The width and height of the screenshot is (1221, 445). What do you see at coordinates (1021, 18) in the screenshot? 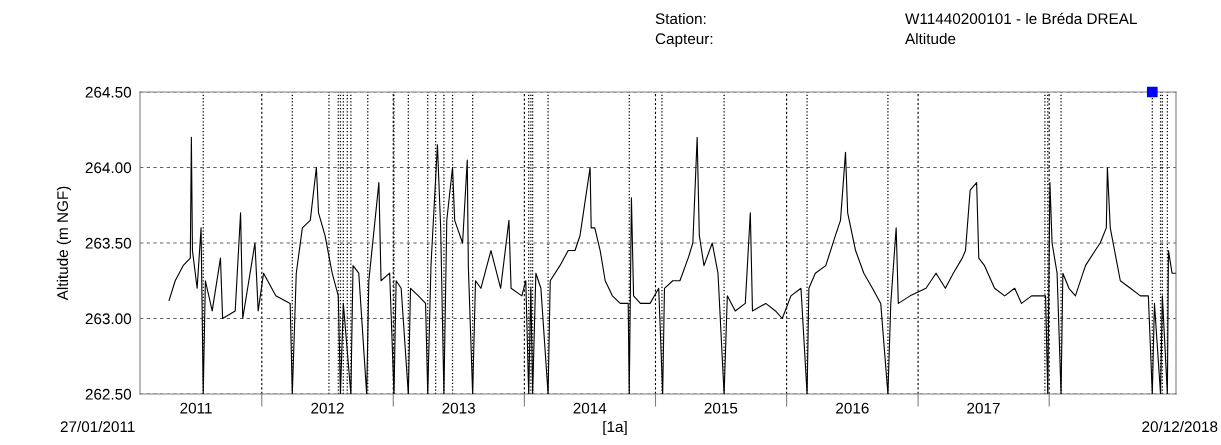
I see `text: W11440200101 - le Bréda DREAL` at bounding box center [1021, 18].